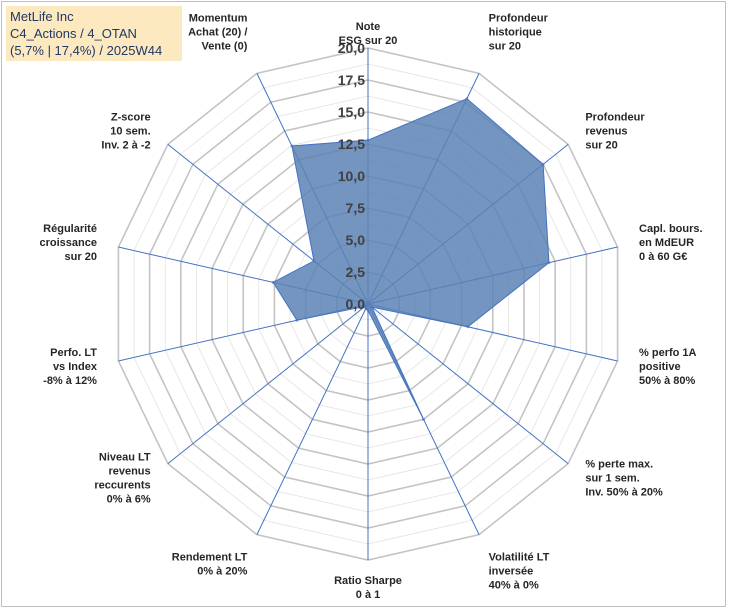 This screenshot has height=610, width=729. What do you see at coordinates (129, 499) in the screenshot?
I see `axis-label-line: 0% à 6%` at bounding box center [129, 499].